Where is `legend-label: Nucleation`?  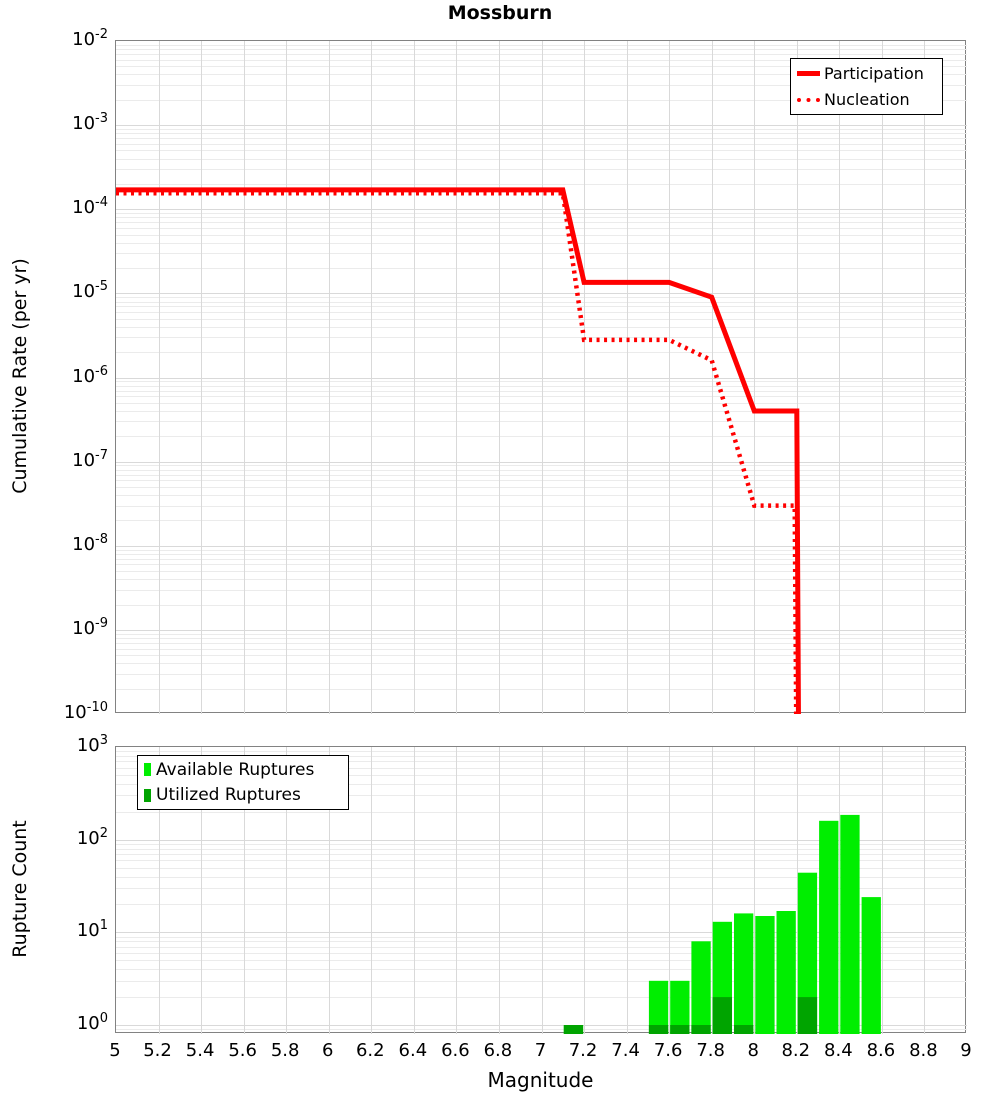 legend-label: Nucleation is located at coordinates (867, 99).